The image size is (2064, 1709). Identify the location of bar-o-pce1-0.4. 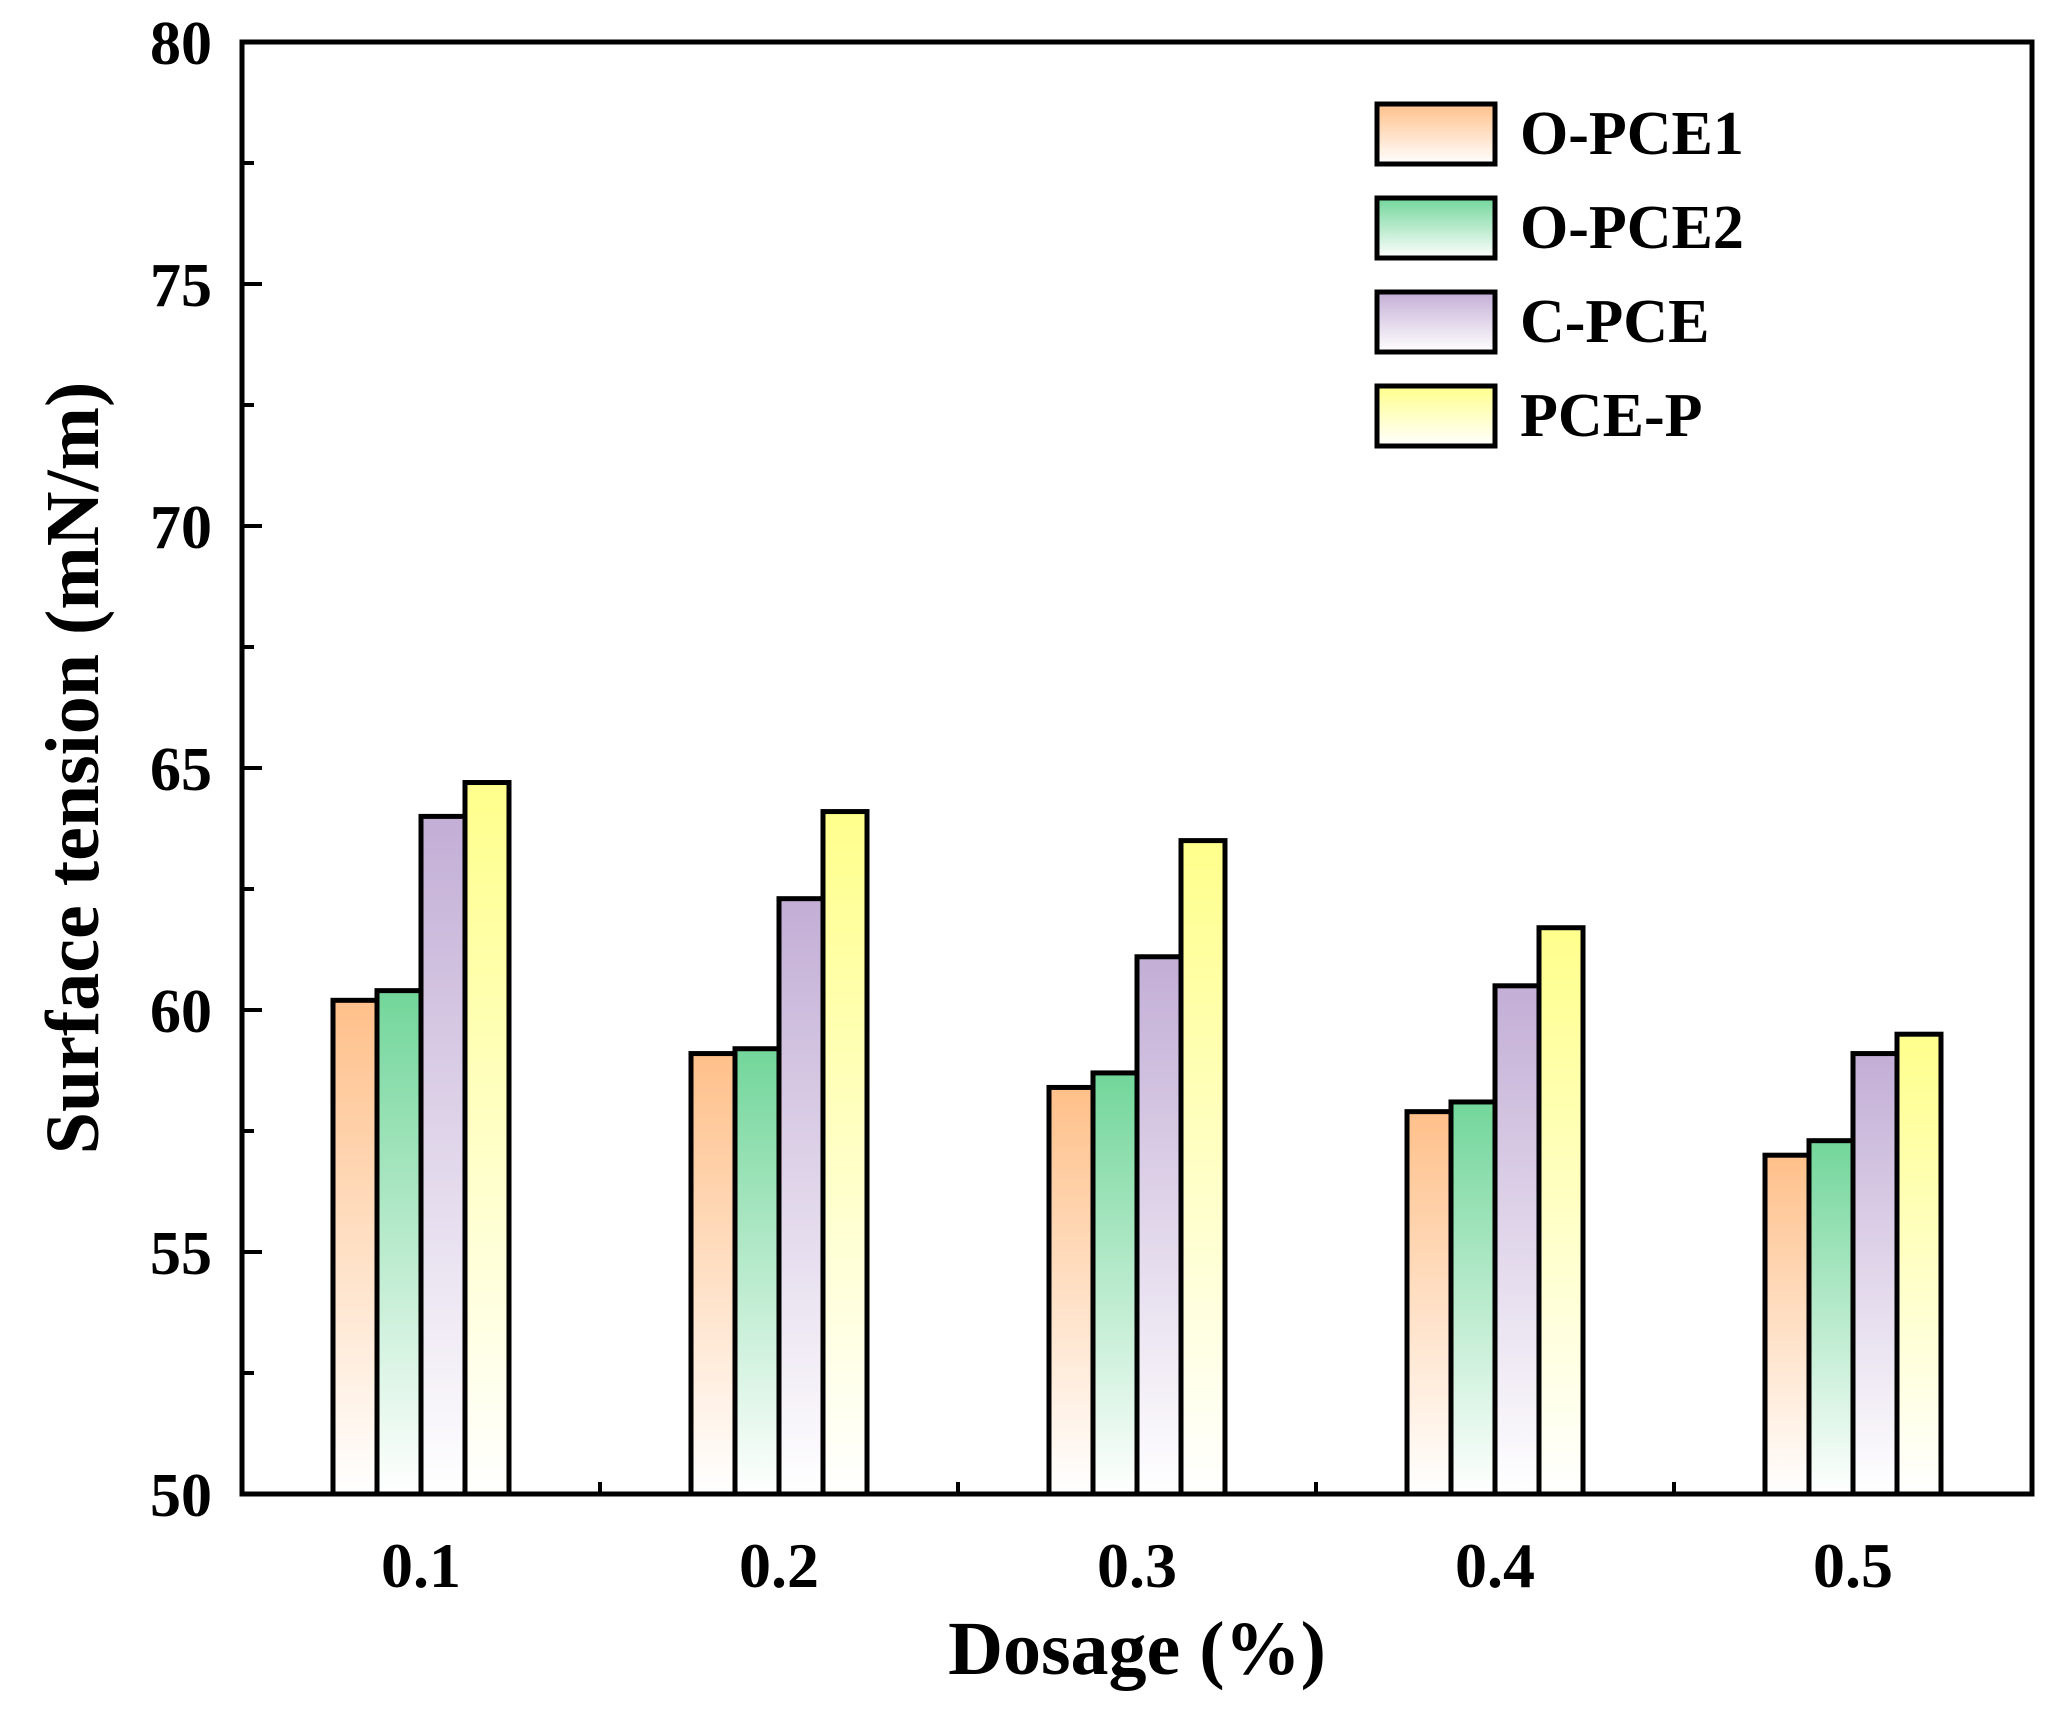
(1429, 1303).